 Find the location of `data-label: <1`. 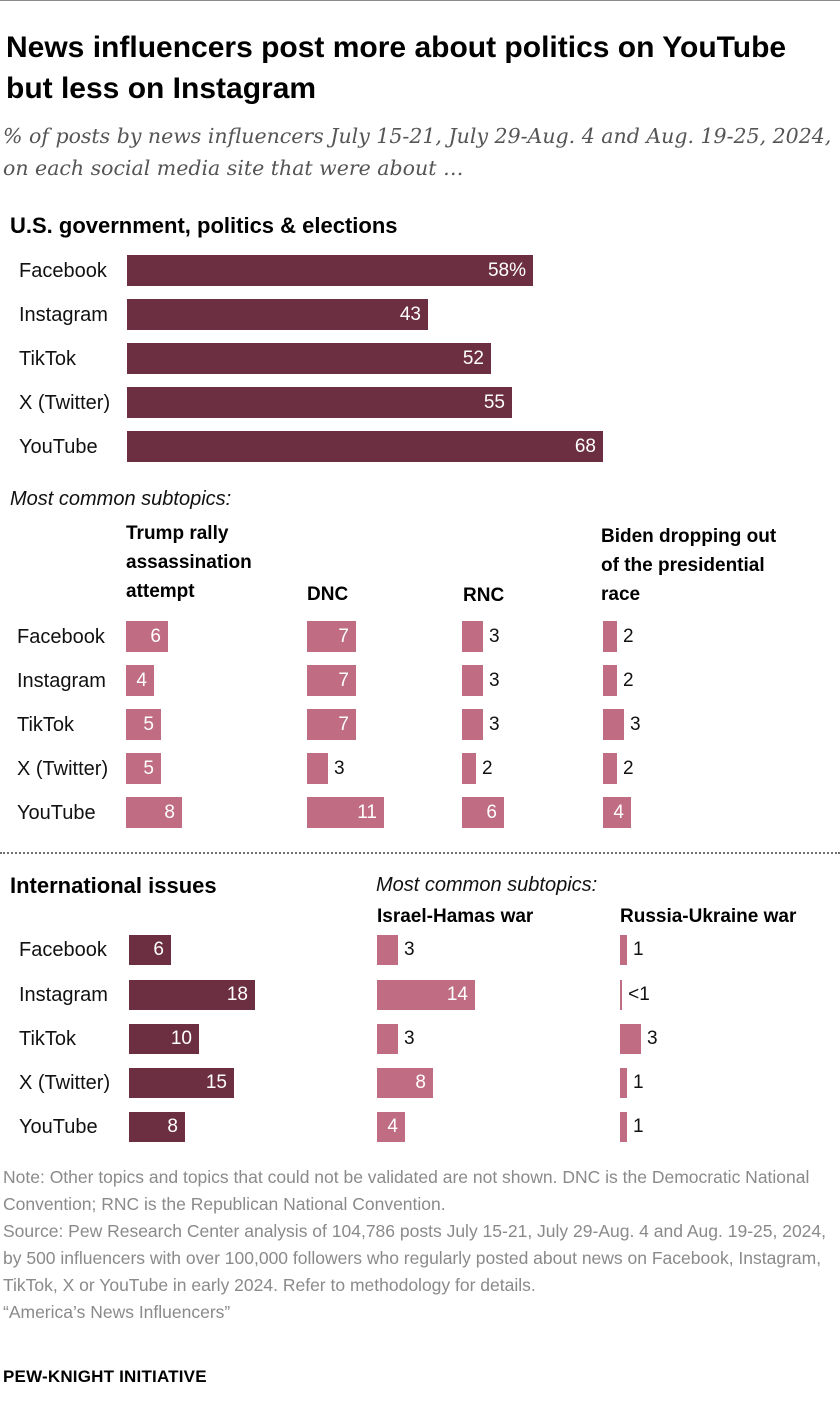

data-label: <1 is located at coordinates (639, 994).